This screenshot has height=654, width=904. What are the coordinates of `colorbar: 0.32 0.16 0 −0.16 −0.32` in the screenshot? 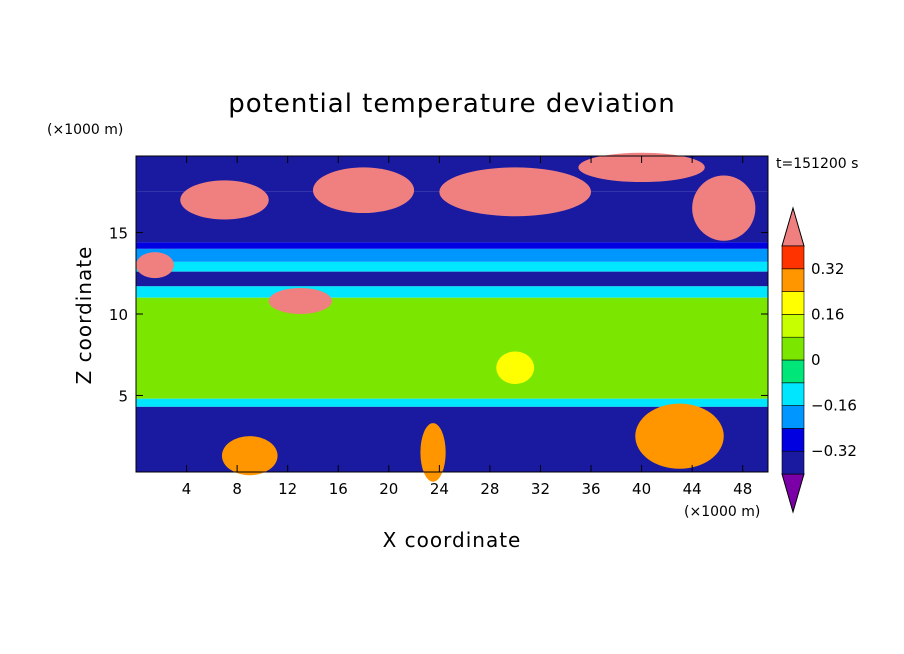 It's located at (819, 360).